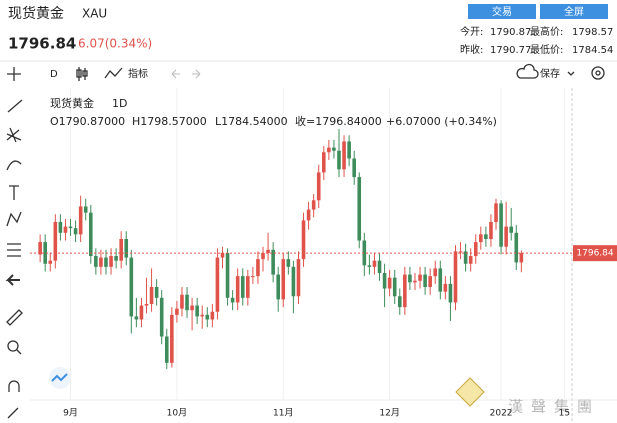 This screenshot has height=423, width=617. Describe the element at coordinates (501, 414) in the screenshot. I see `x-tick-label: 2022` at that location.